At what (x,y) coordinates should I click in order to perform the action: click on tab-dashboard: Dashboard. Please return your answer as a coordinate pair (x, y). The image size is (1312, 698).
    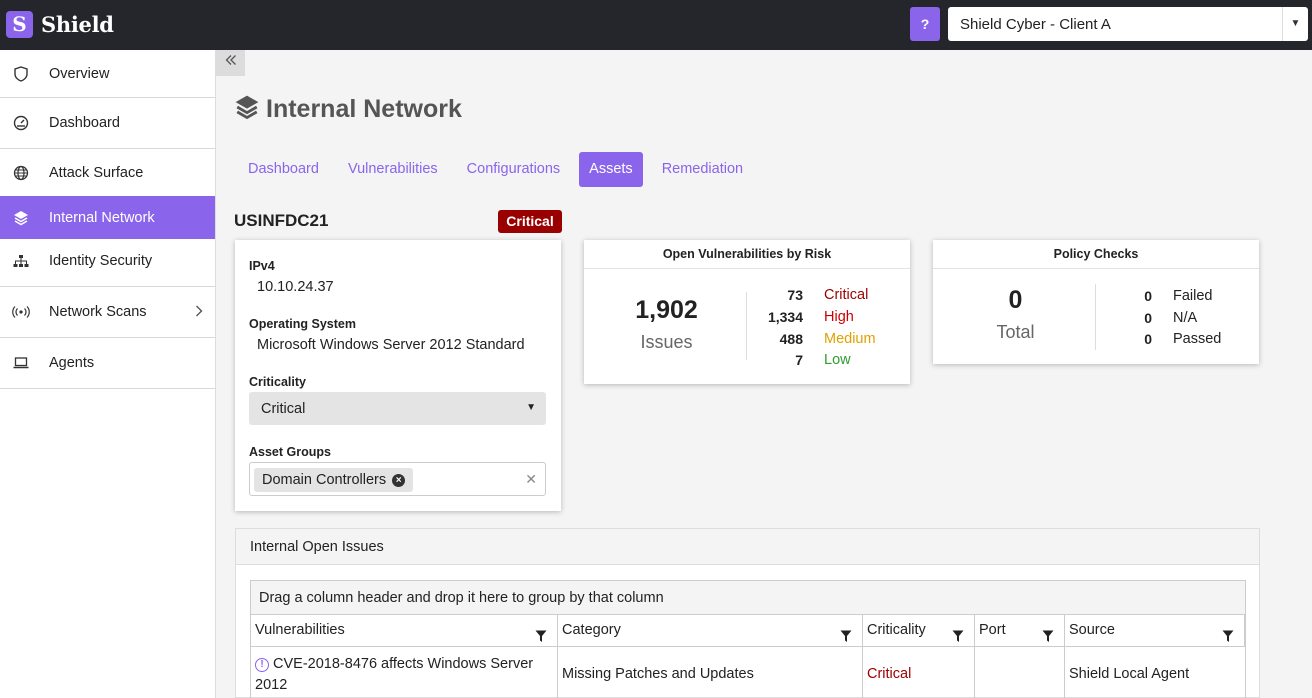
    Looking at the image, I should click on (283, 169).